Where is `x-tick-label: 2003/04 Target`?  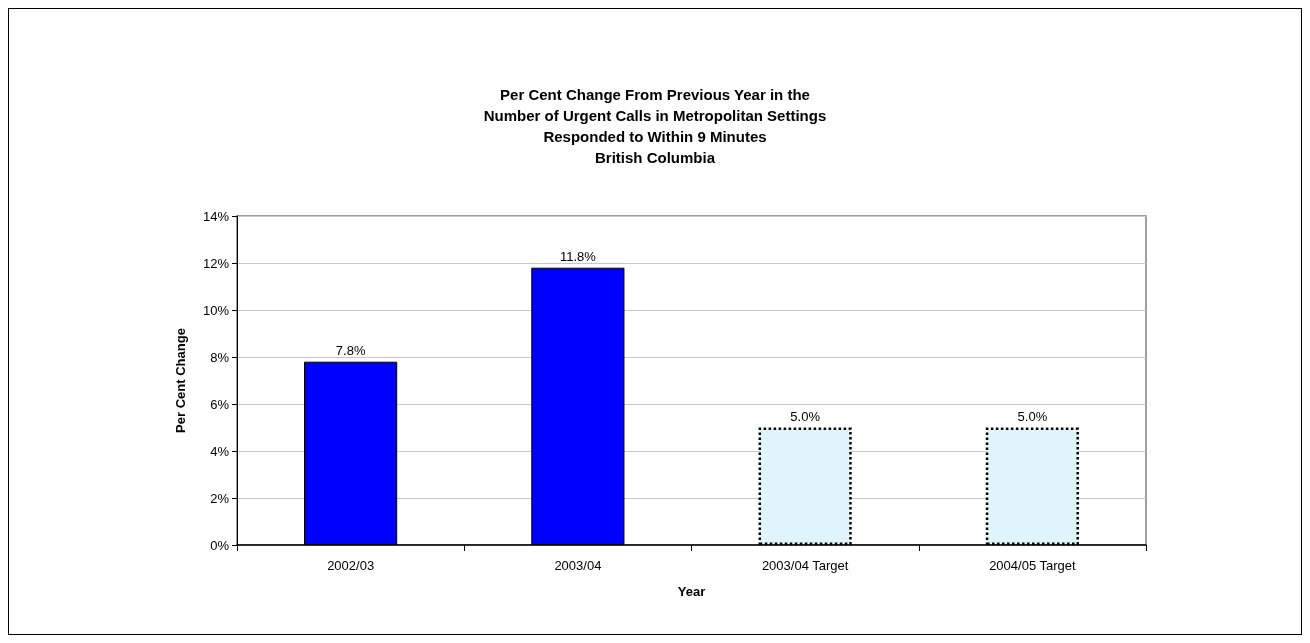
x-tick-label: 2003/04 Target is located at coordinates (805, 565).